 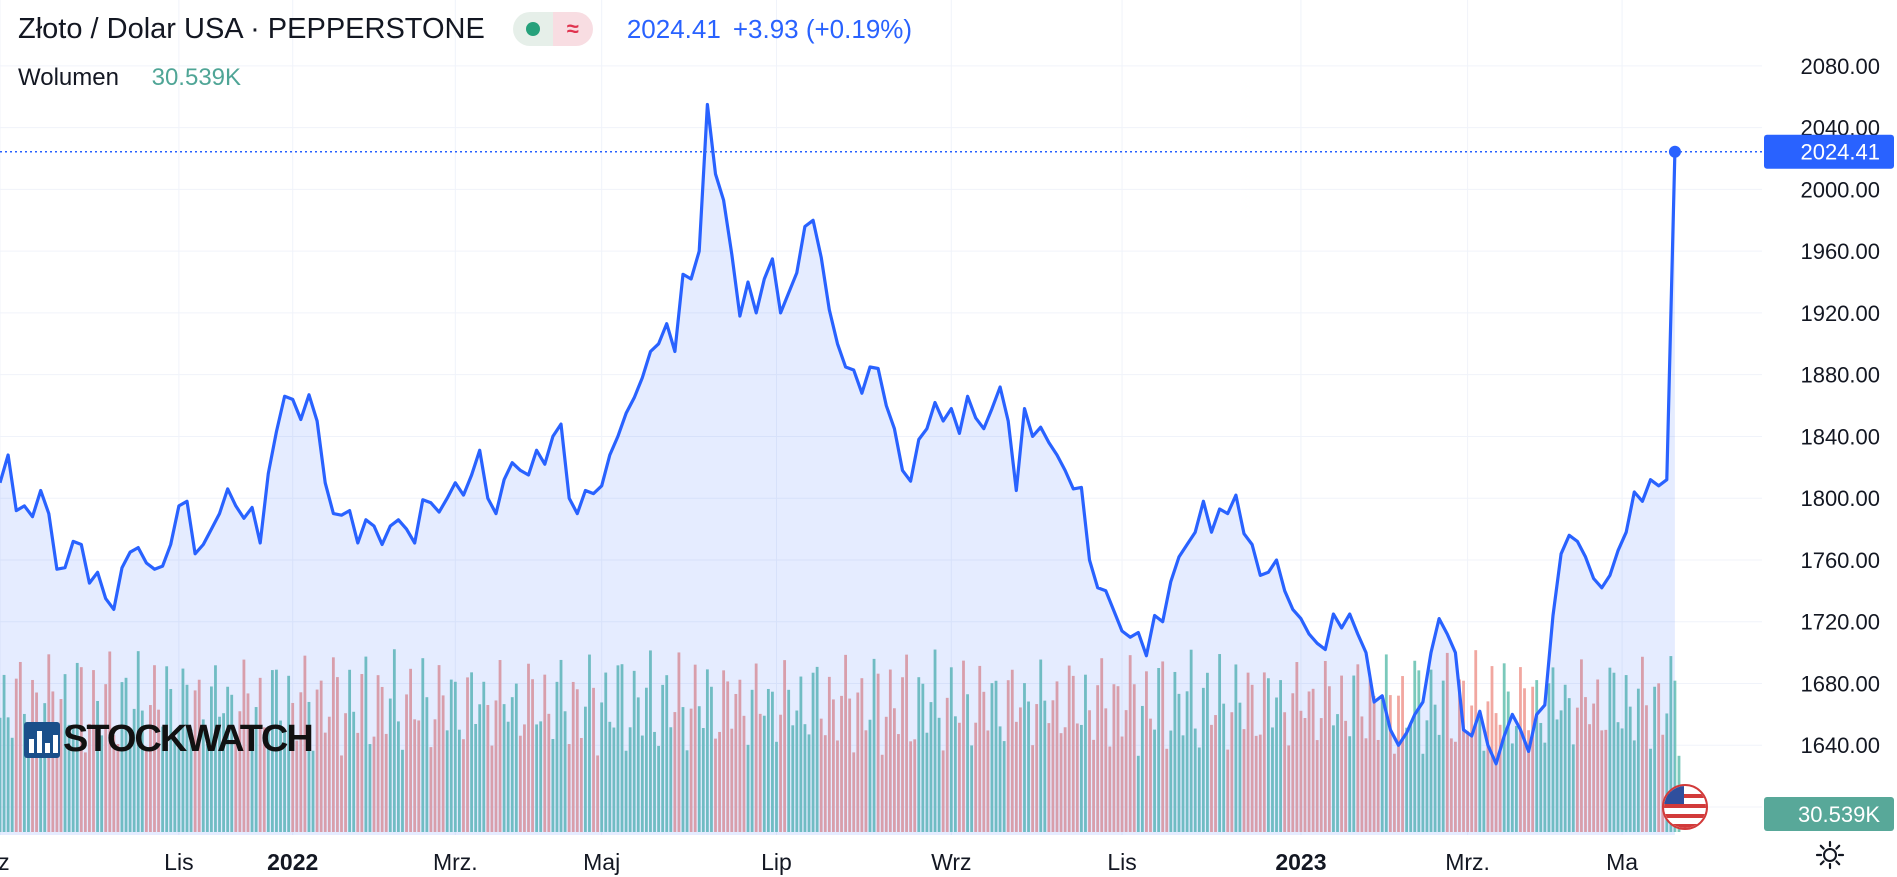 What do you see at coordinates (251, 28) in the screenshot?
I see `symbol-title: Złoto / Dolar USA · PEPPERSTONE` at bounding box center [251, 28].